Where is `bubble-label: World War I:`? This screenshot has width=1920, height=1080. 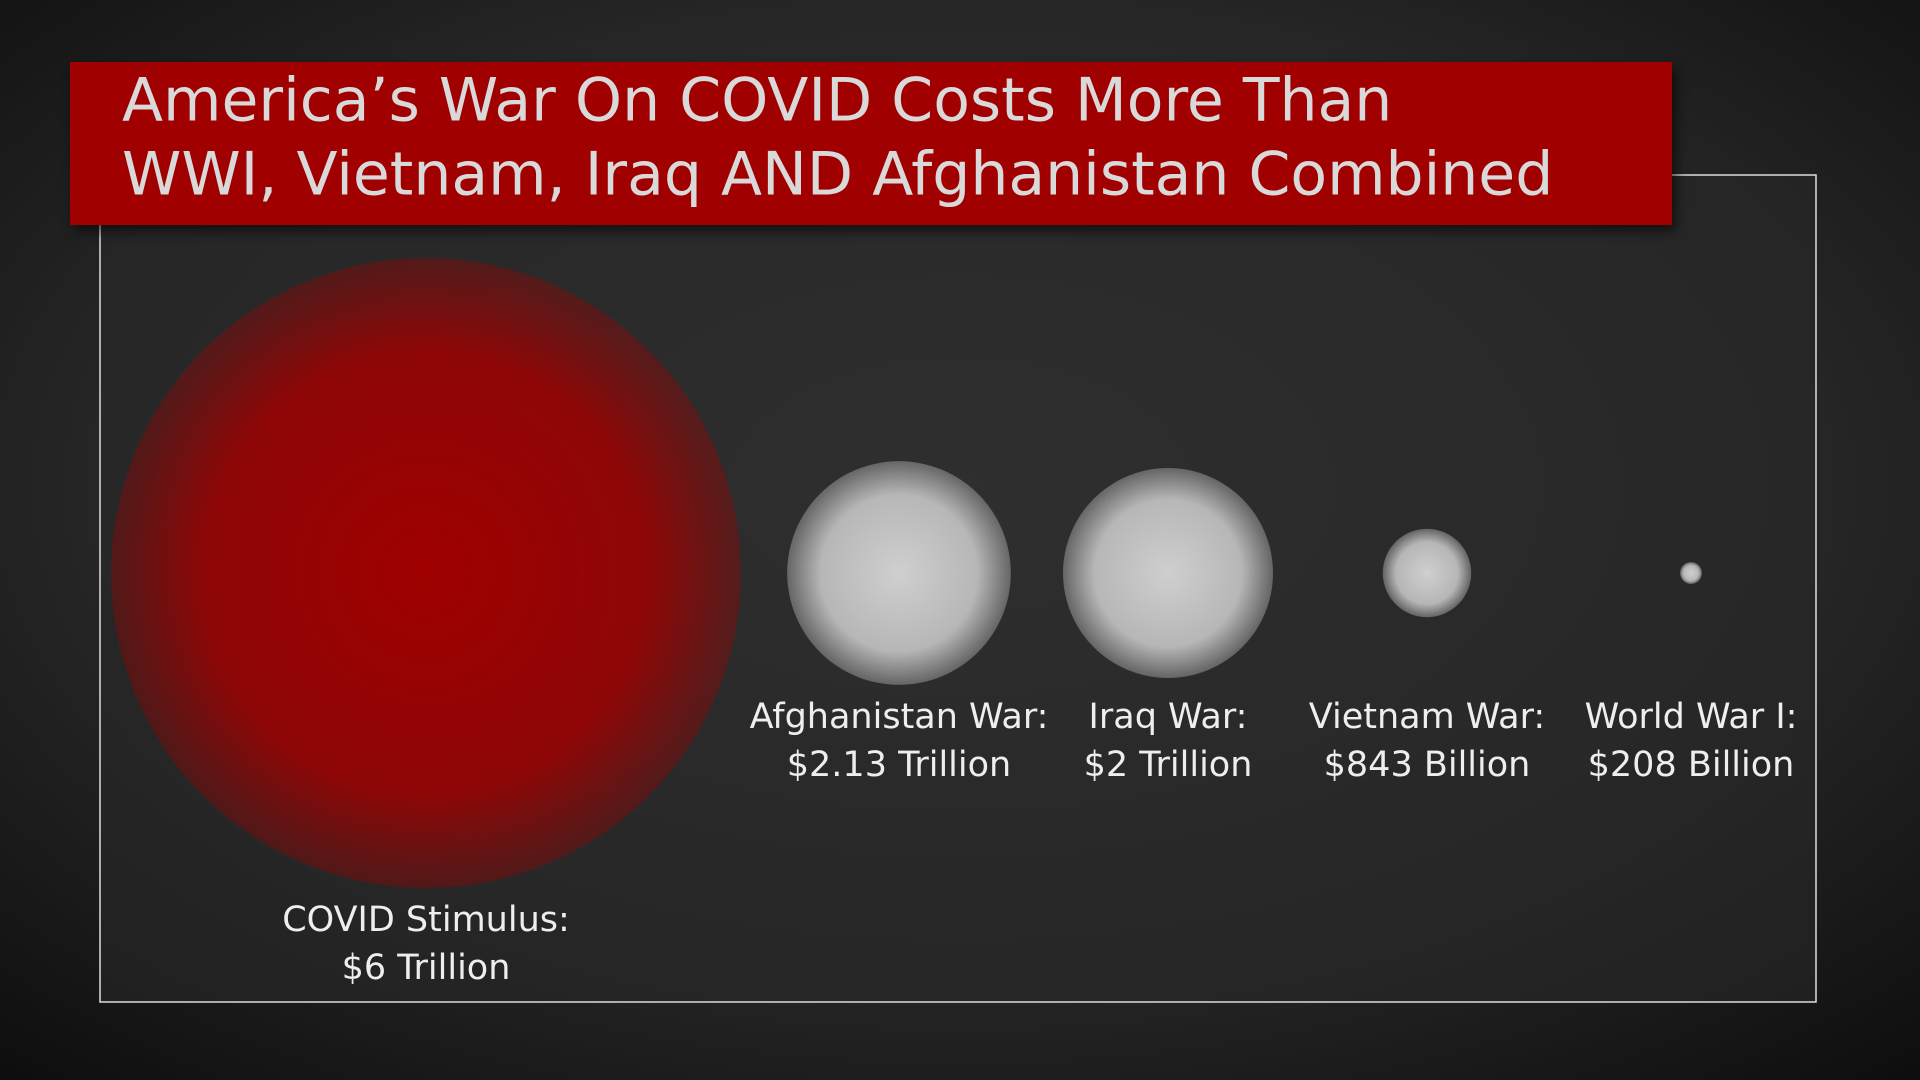
bubble-label: World War I: is located at coordinates (1691, 717).